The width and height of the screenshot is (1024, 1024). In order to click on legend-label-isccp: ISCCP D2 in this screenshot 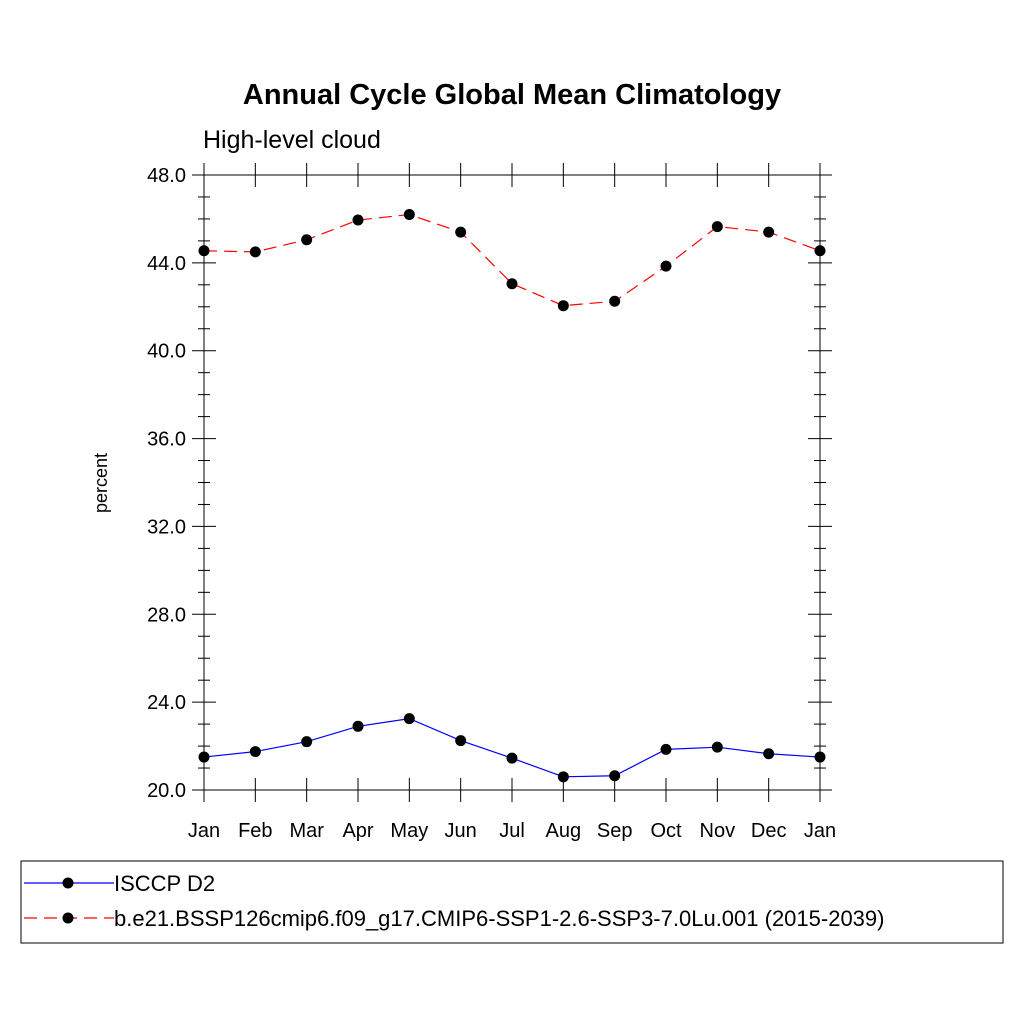, I will do `click(164, 883)`.